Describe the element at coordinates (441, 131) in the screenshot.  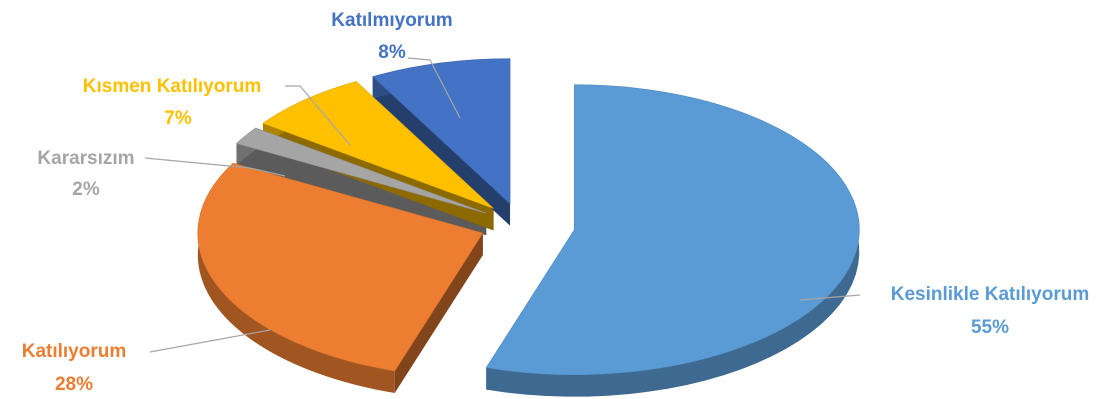
I see `slice-katilmiyorum` at that location.